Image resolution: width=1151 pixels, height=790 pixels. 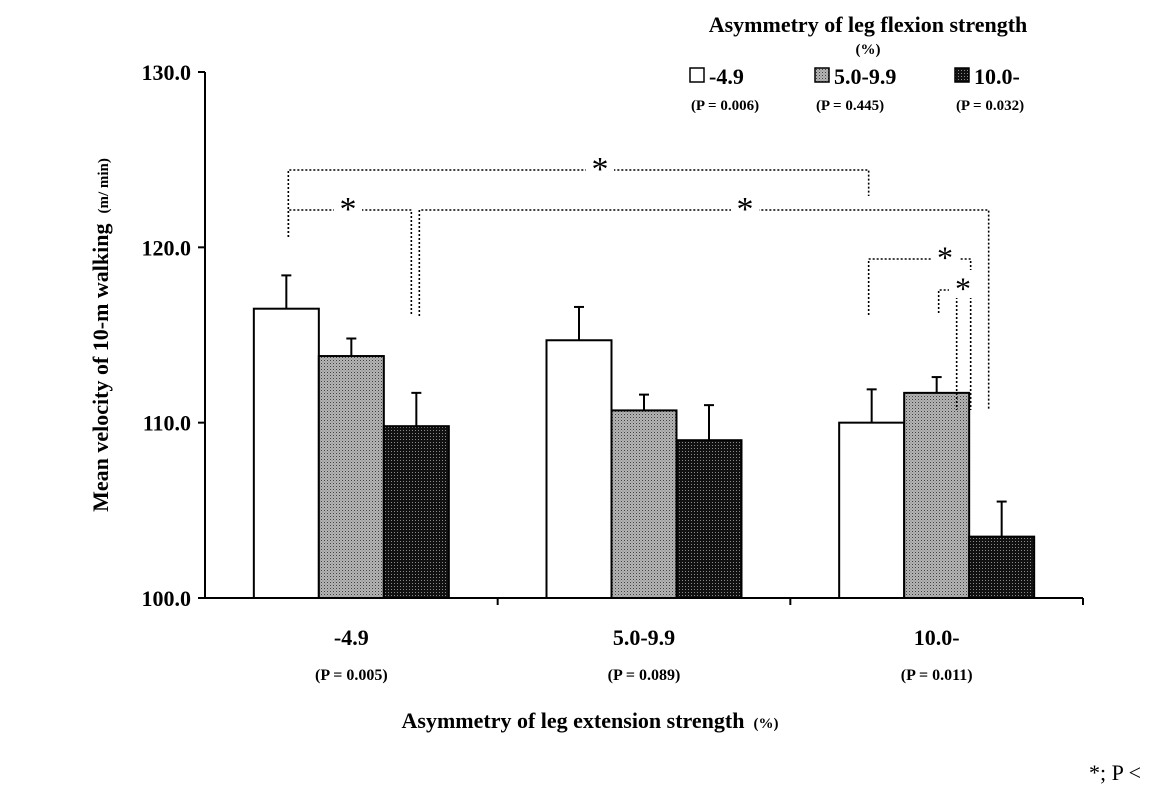 I want to click on legend-p-value: (P = 0.445), so click(x=850, y=106).